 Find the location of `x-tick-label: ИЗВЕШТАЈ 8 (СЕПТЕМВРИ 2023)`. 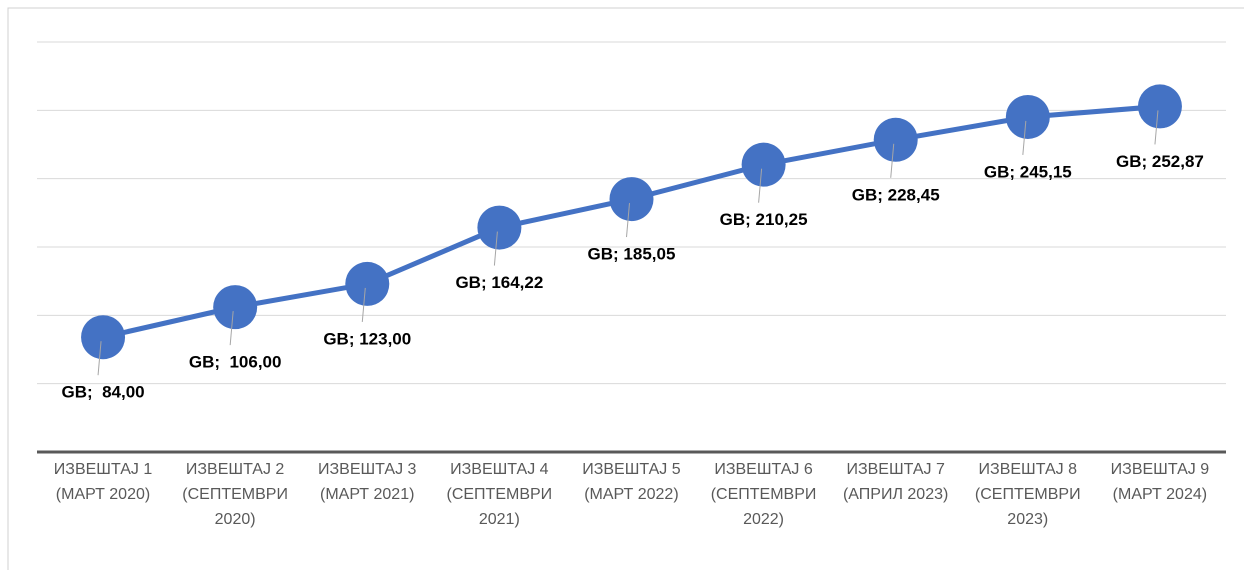

x-tick-label: ИЗВЕШТАЈ 8 (СЕПТЕМВРИ 2023) is located at coordinates (1027, 494).